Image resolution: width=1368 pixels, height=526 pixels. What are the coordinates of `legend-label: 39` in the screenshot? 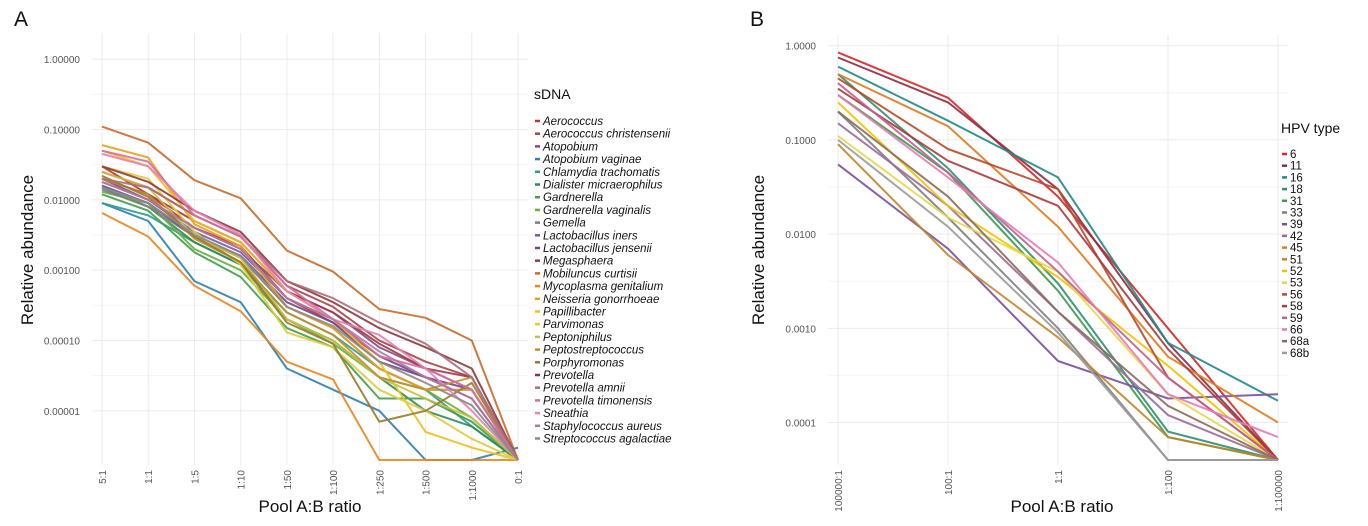 It's located at (1296, 225).